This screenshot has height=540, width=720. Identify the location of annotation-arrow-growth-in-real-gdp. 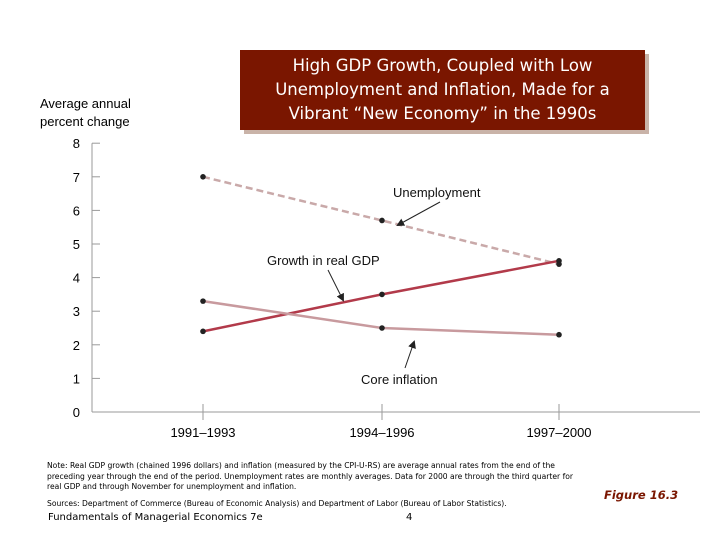
(335, 285).